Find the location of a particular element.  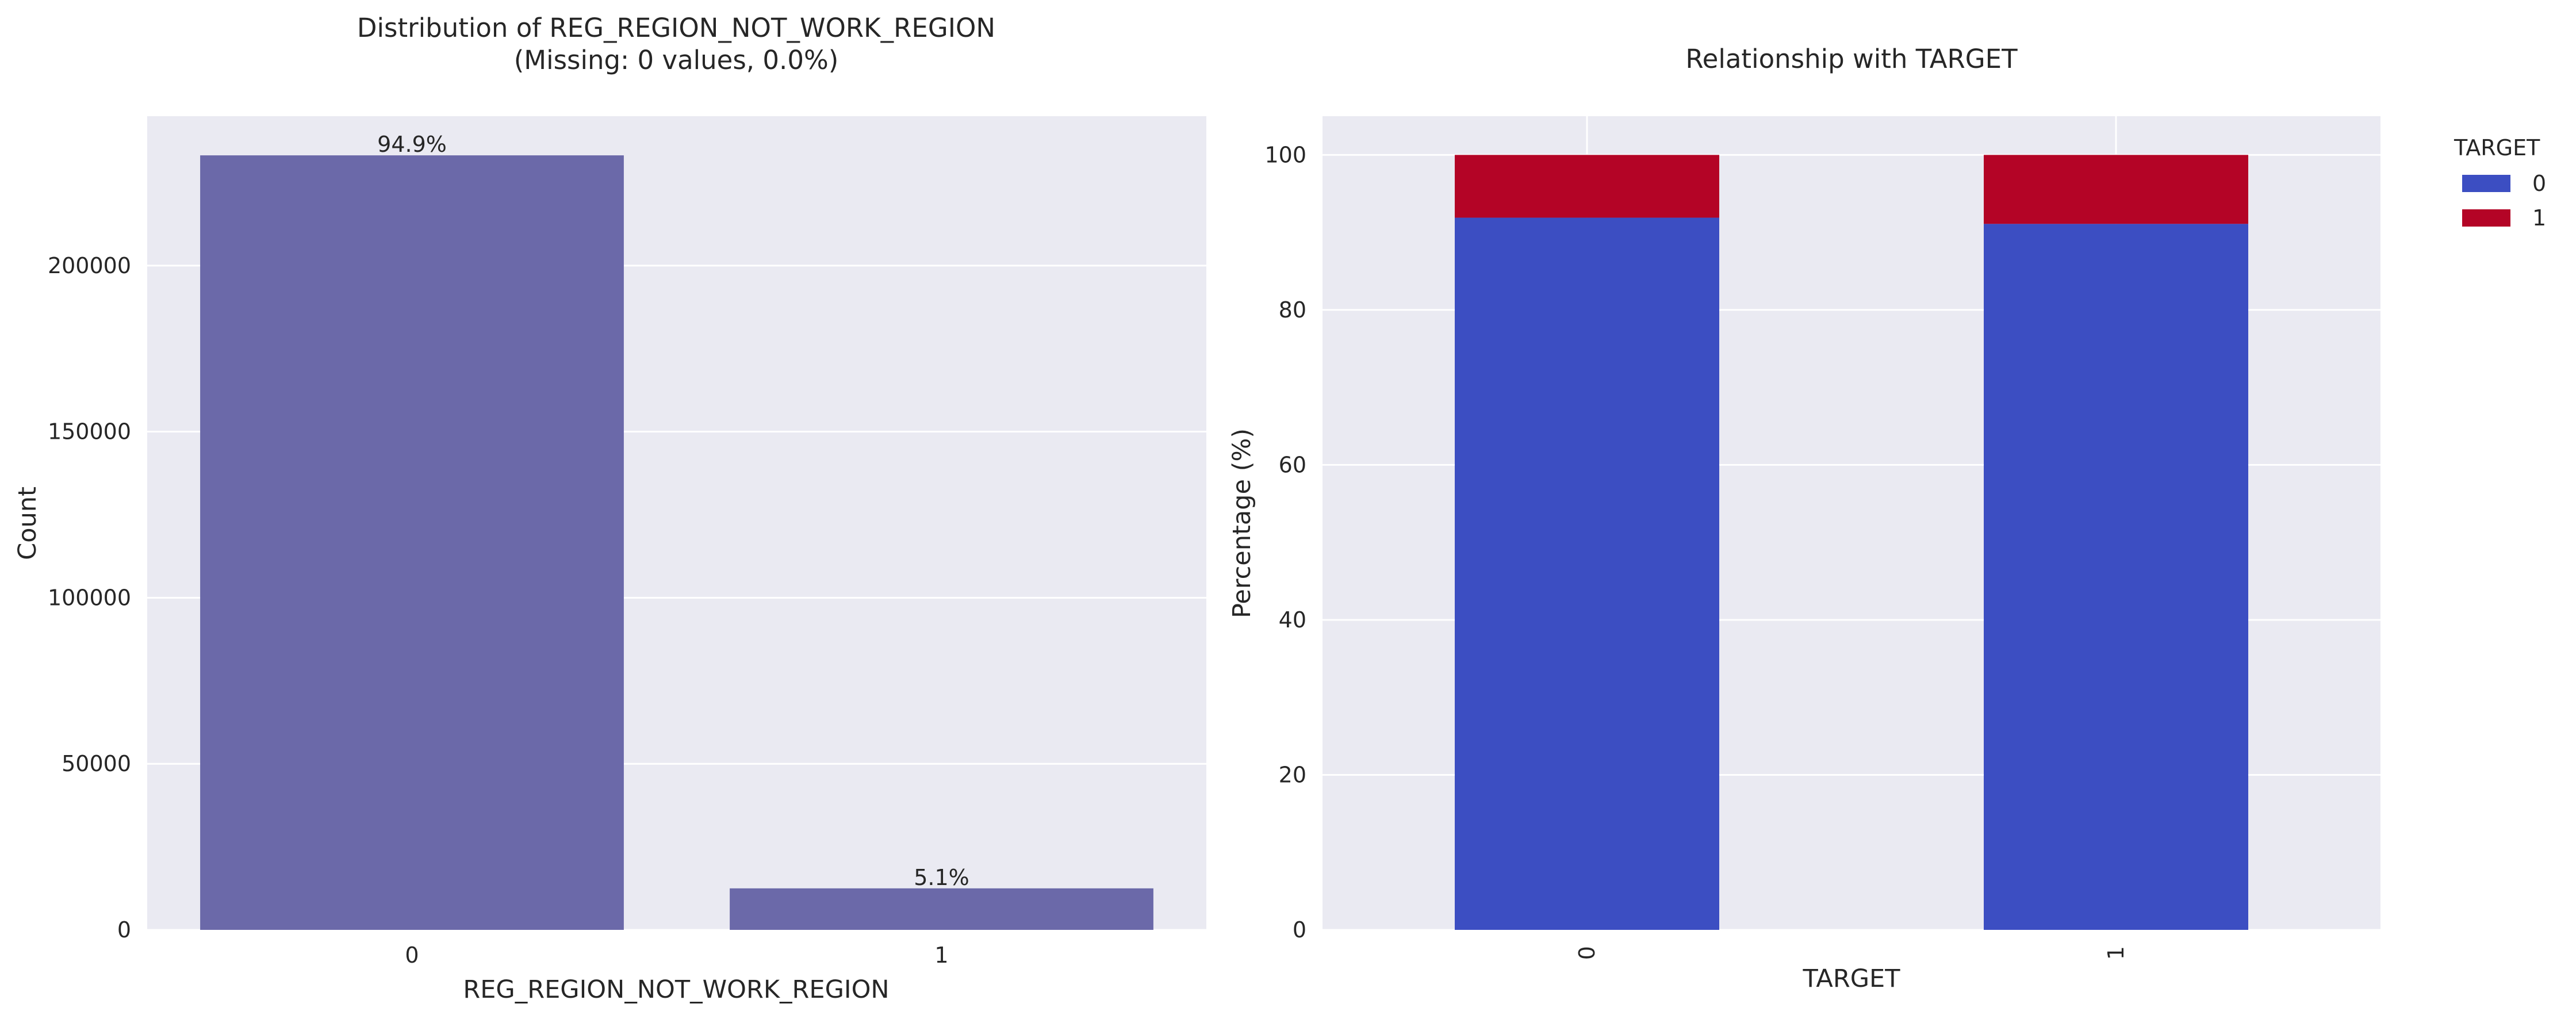

left-title-line2: (Missing: 0 values, 0.0%) is located at coordinates (676, 60).